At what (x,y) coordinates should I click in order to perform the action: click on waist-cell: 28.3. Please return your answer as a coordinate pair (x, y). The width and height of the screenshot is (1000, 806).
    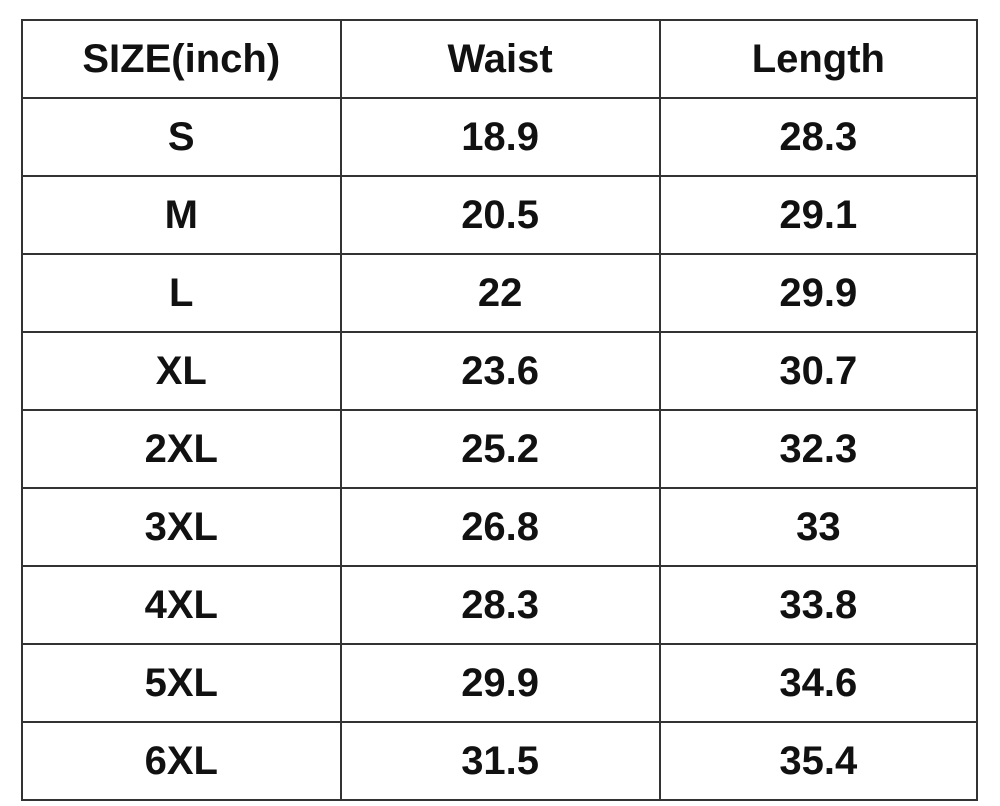
    Looking at the image, I should click on (500, 605).